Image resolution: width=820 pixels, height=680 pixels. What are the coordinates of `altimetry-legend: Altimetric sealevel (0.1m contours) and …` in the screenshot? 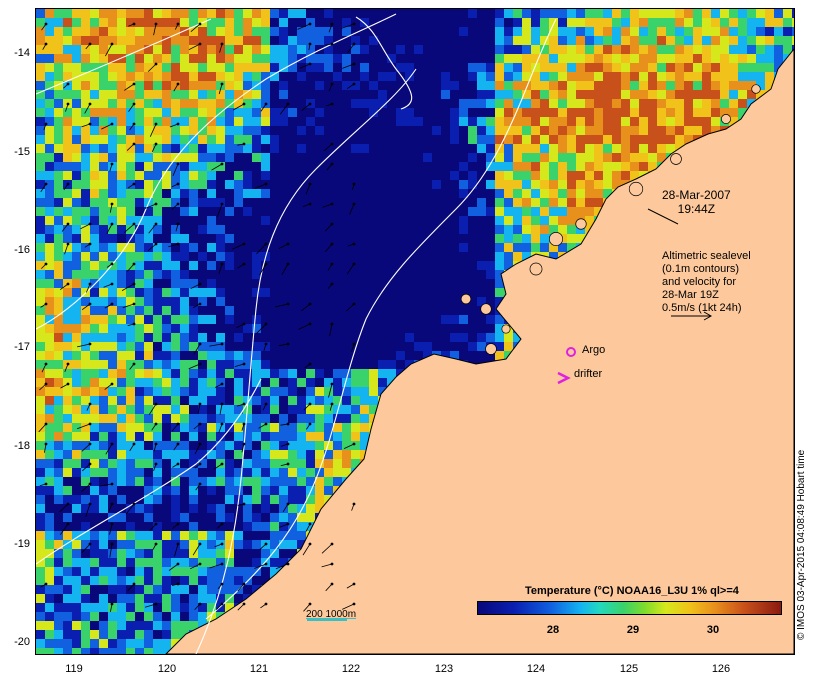 It's located at (706, 282).